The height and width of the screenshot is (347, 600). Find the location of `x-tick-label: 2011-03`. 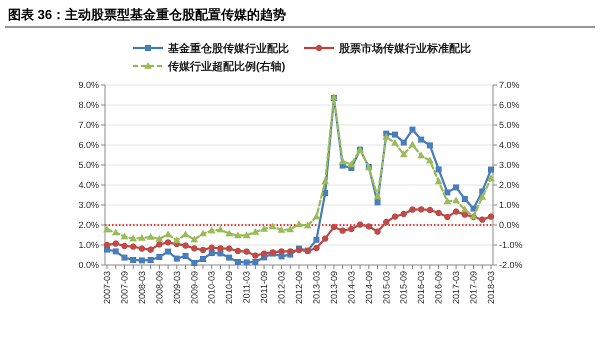

x-tick-label: 2011-03 is located at coordinates (247, 287).